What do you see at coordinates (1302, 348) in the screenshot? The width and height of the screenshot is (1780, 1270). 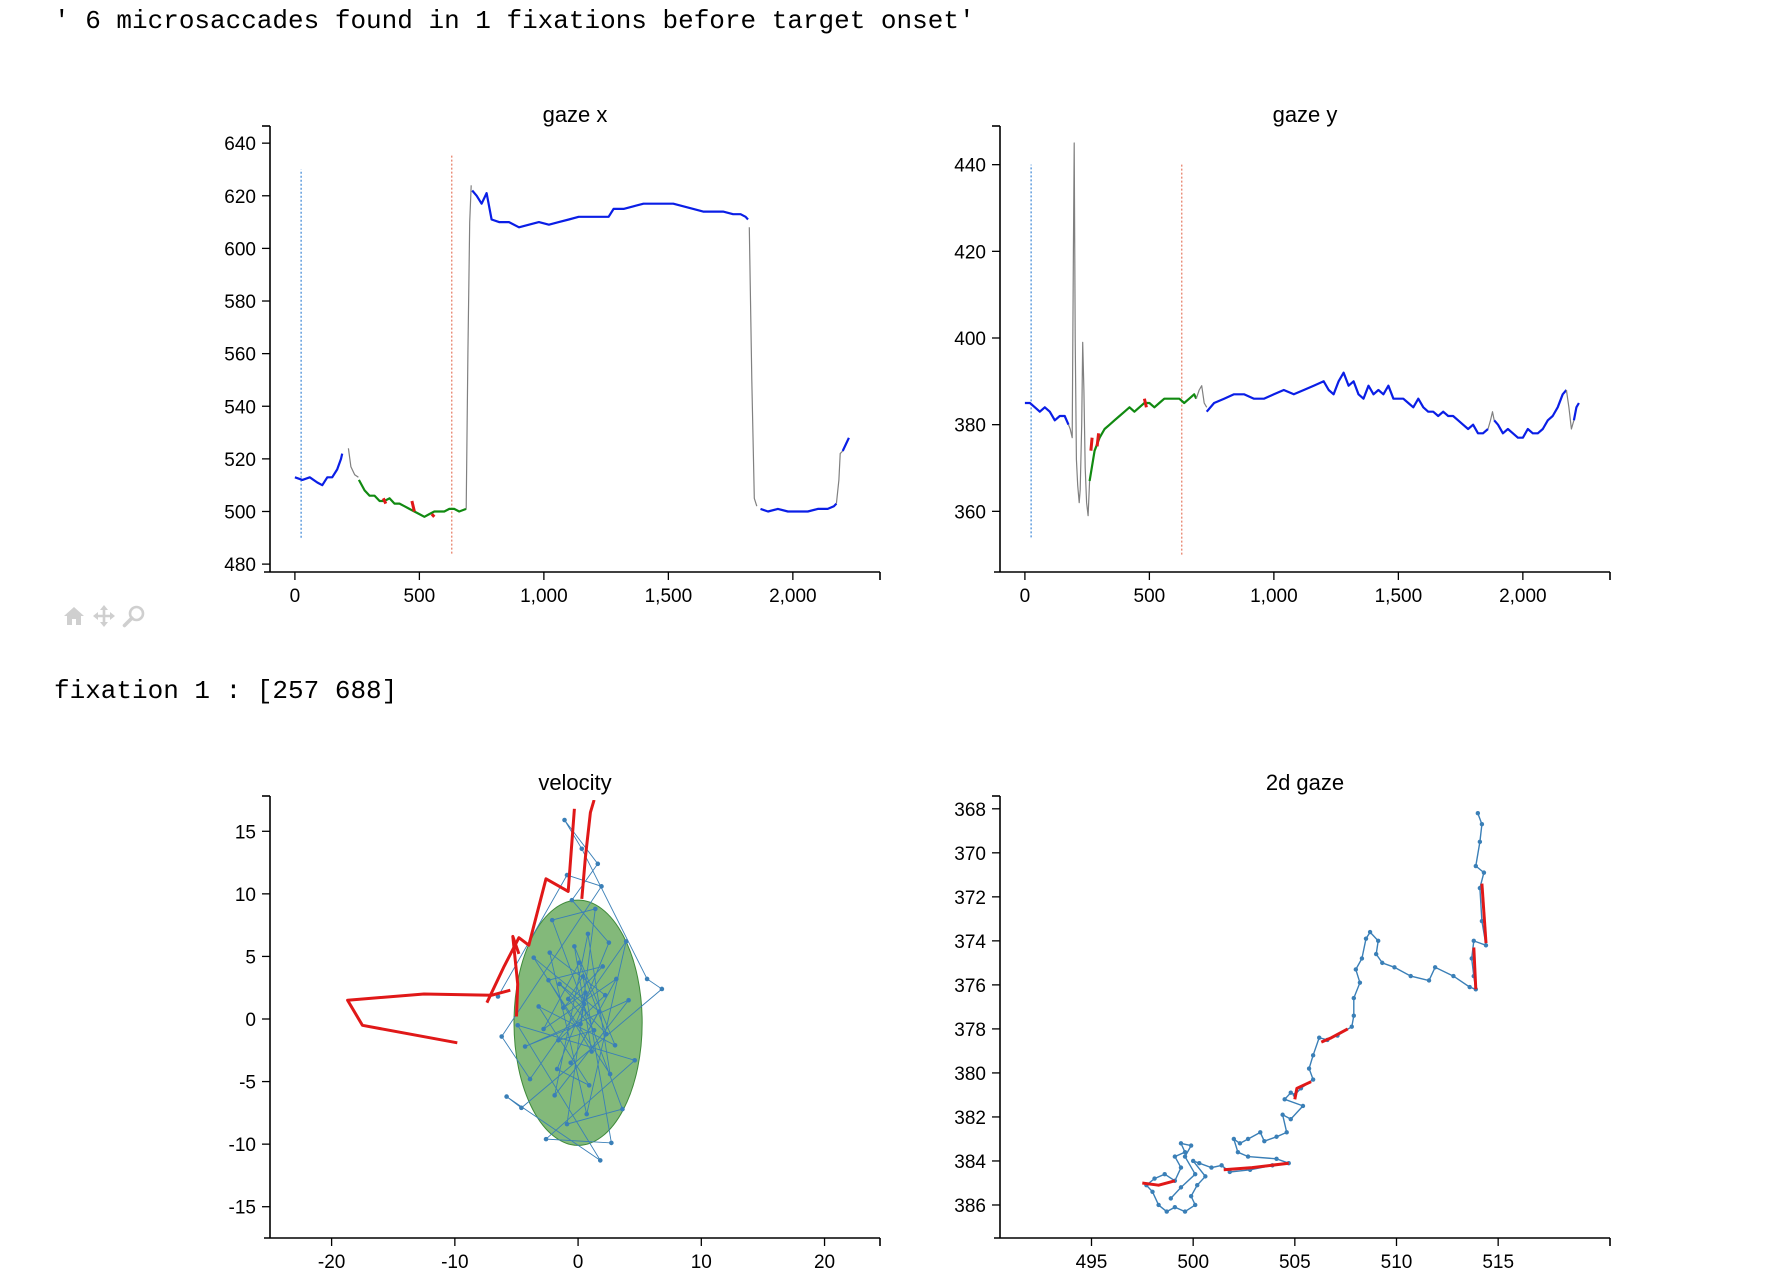 I see `gaze-y-plot-area` at bounding box center [1302, 348].